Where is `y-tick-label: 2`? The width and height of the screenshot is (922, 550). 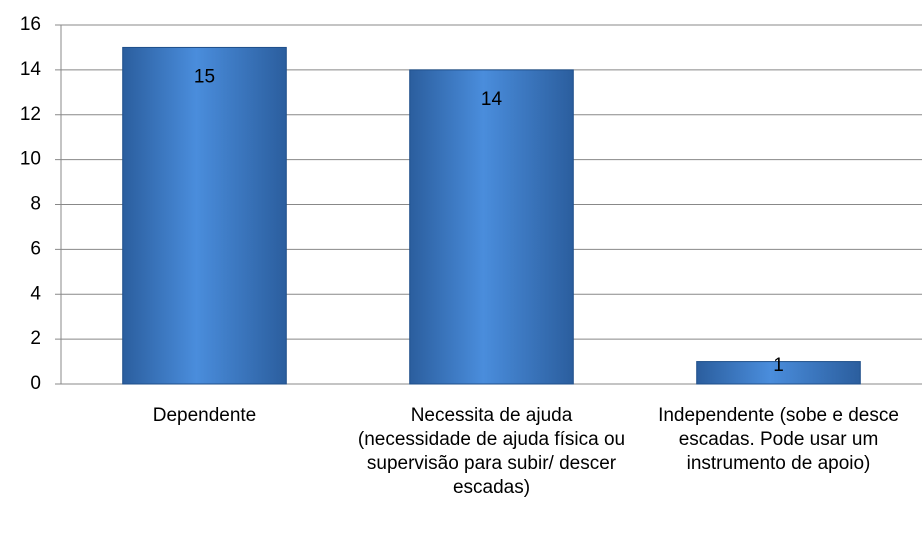
y-tick-label: 2 is located at coordinates (35, 338).